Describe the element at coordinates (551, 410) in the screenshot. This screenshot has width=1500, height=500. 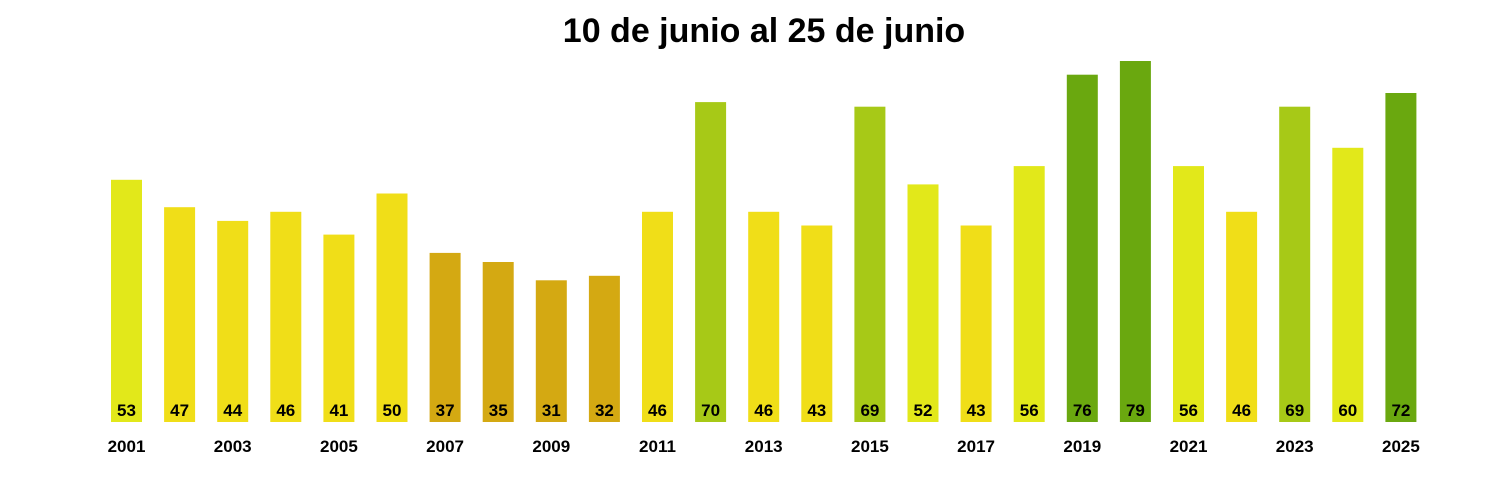
I see `bar-value-label-2009: 31` at that location.